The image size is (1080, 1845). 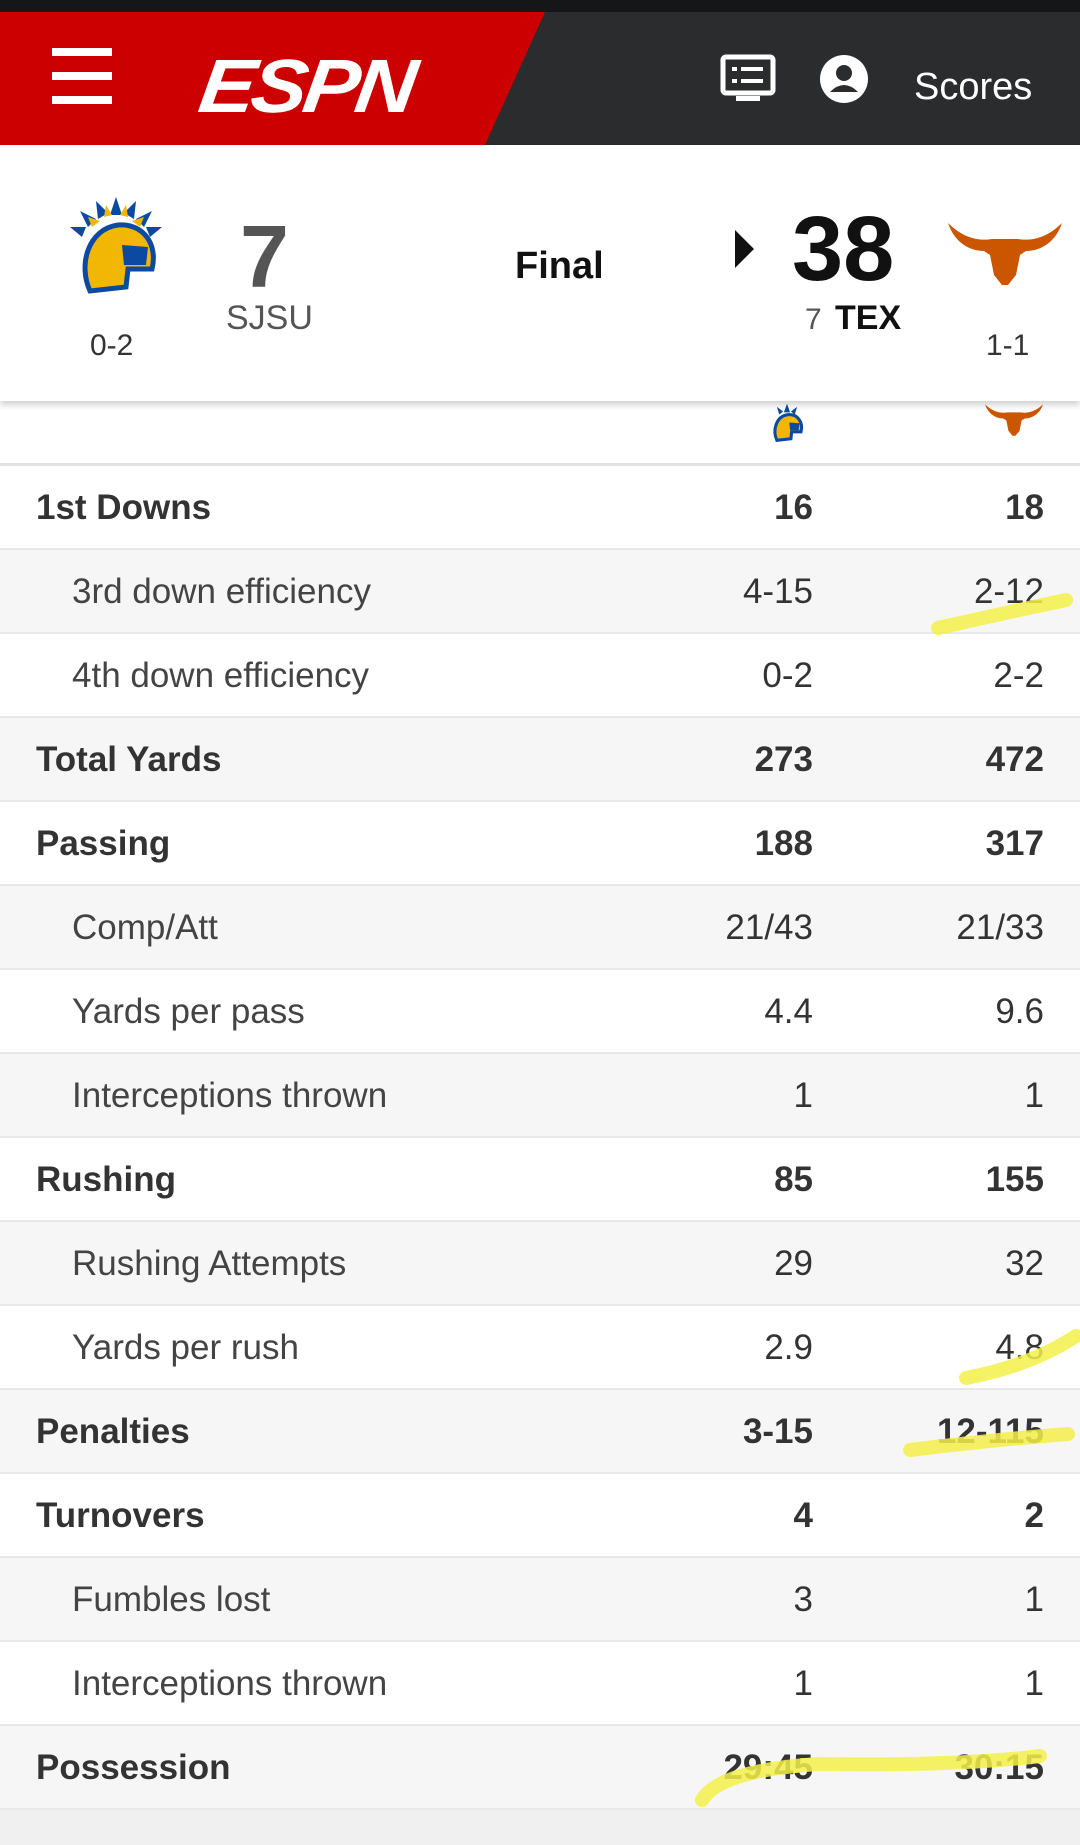 What do you see at coordinates (1014, 843) in the screenshot?
I see `home-stat-value: 317` at bounding box center [1014, 843].